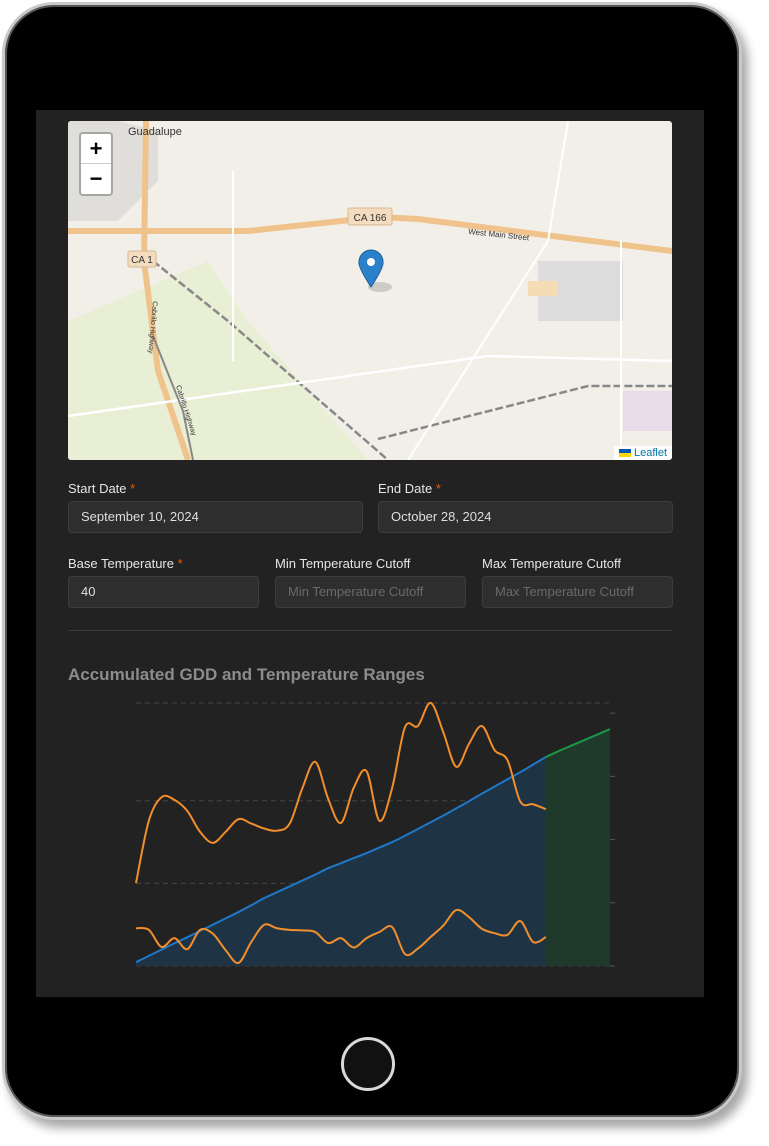 The width and height of the screenshot is (769, 1146). Describe the element at coordinates (577, 592) in the screenshot. I see `max-cutoff-input: Max Temperature Cutoff` at that location.